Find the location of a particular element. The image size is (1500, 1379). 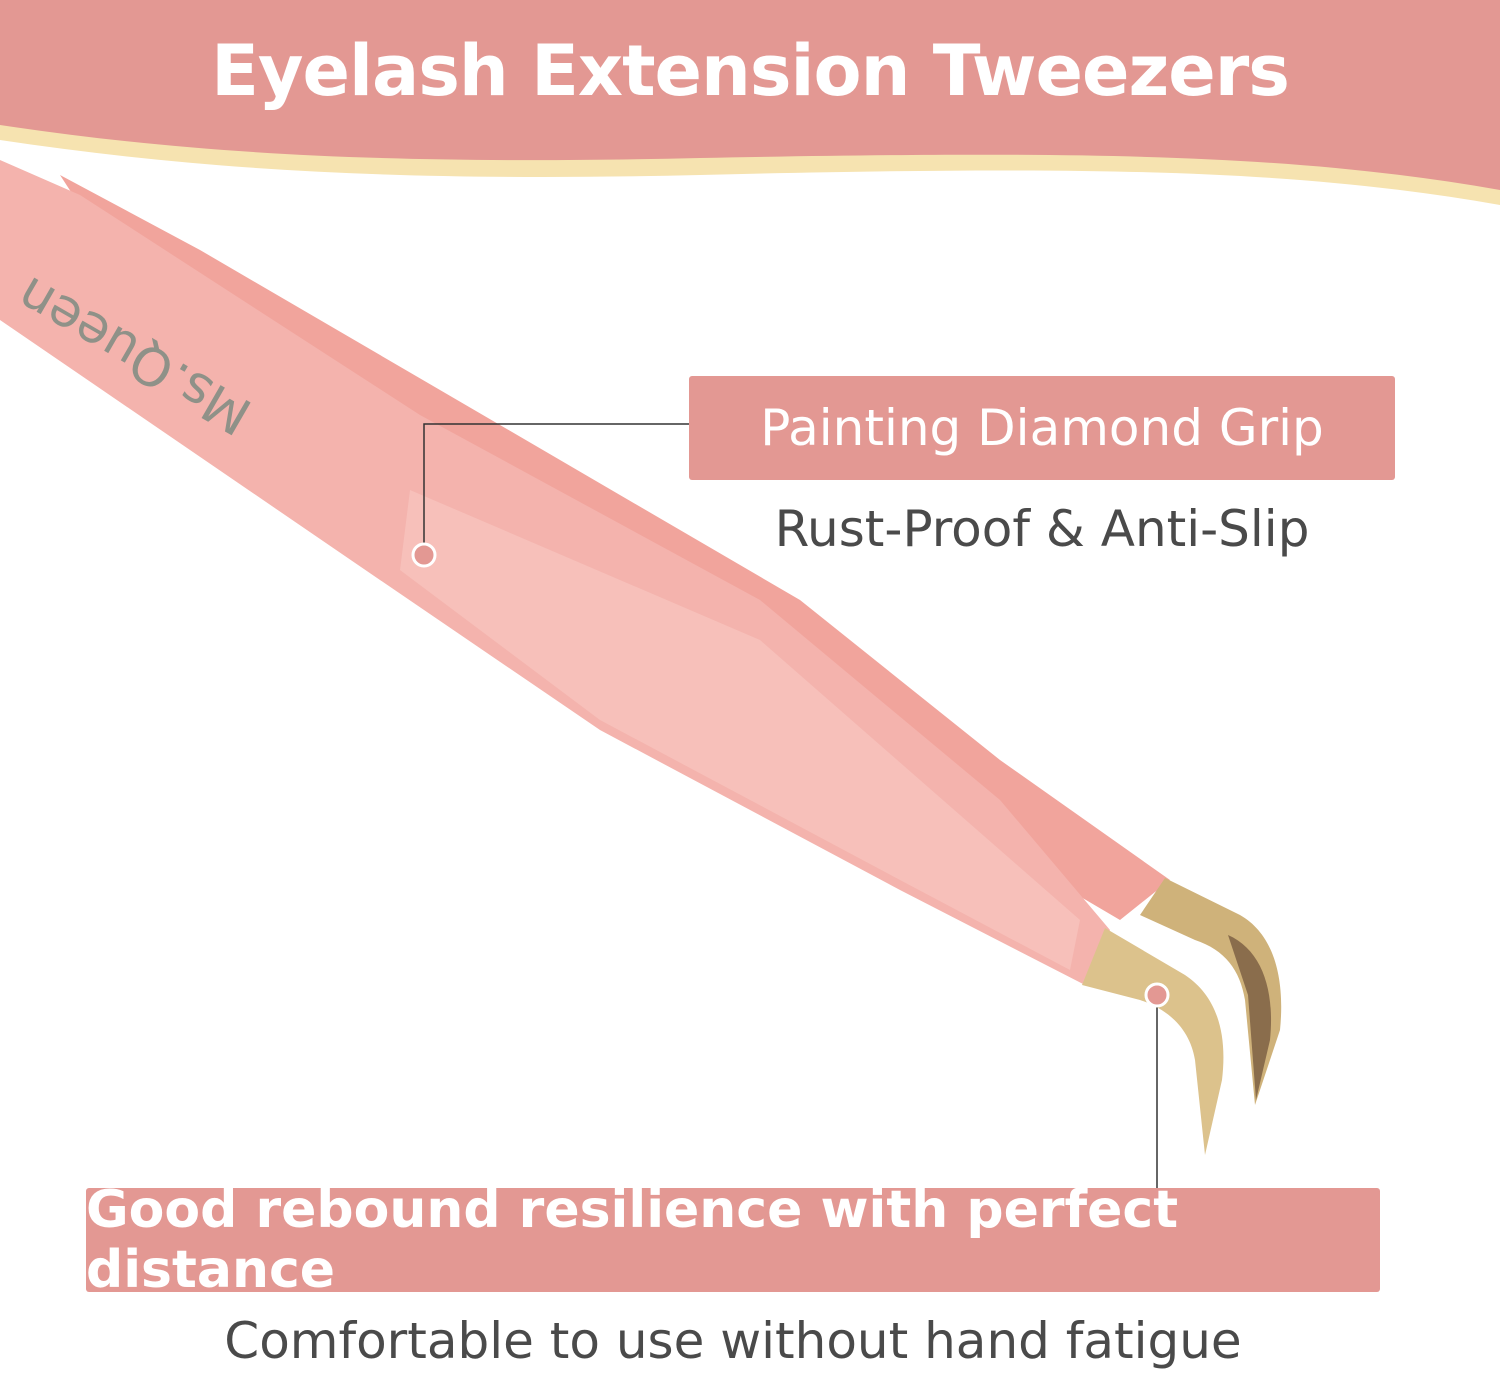

feature-label-grip: Painting Diamond Grip is located at coordinates (1042, 428).